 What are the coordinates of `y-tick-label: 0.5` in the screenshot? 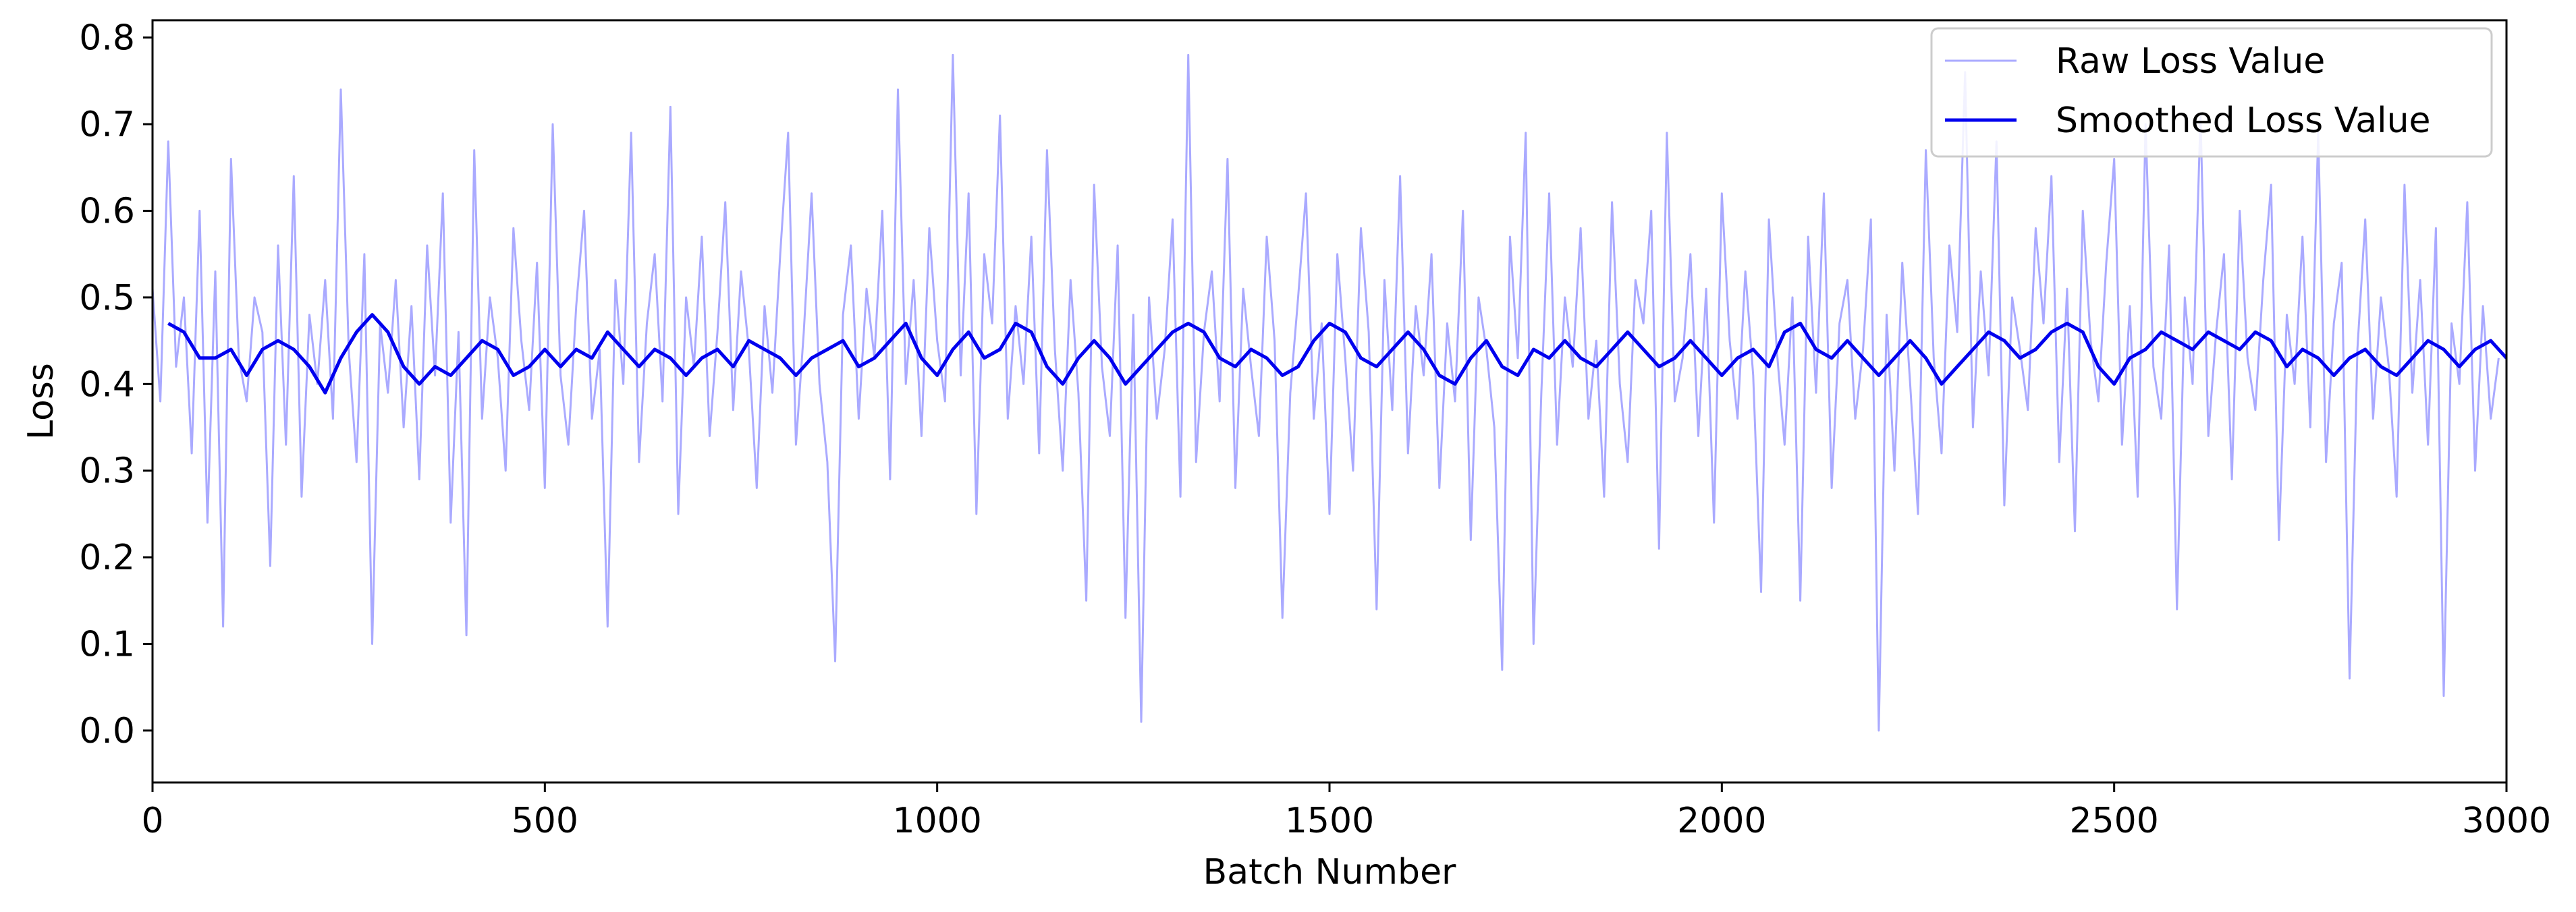 It's located at (107, 298).